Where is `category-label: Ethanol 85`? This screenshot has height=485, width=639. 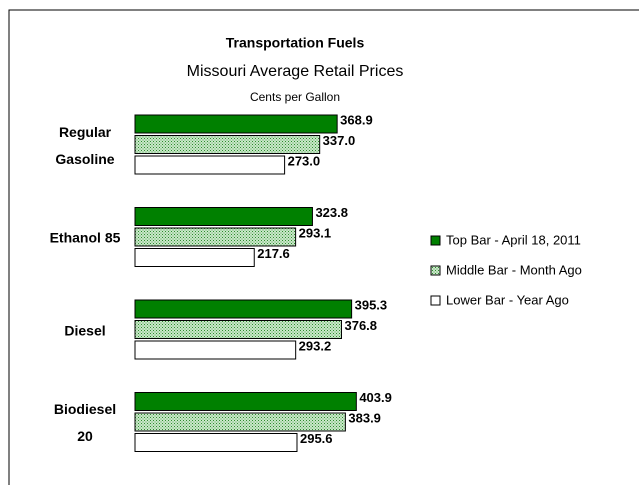
category-label: Ethanol 85 is located at coordinates (85, 237).